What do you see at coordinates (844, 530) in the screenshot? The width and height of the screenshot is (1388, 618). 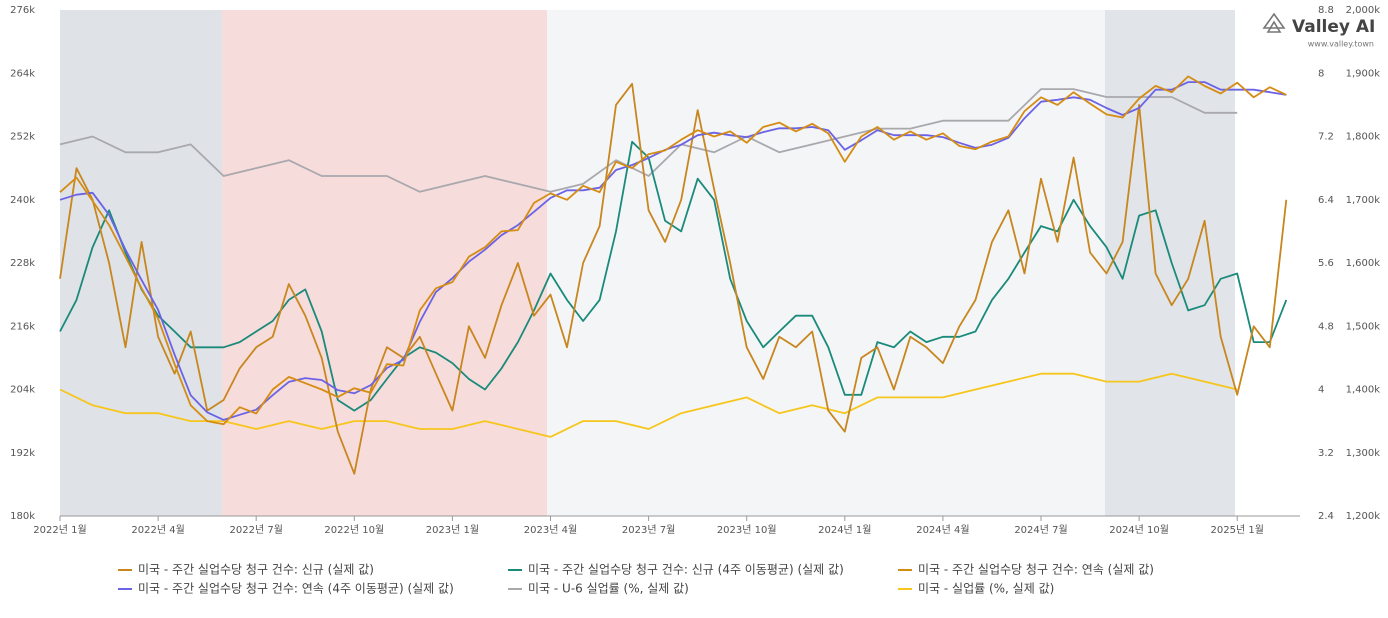 I see `x-tick-label: 2024년 1월` at bounding box center [844, 530].